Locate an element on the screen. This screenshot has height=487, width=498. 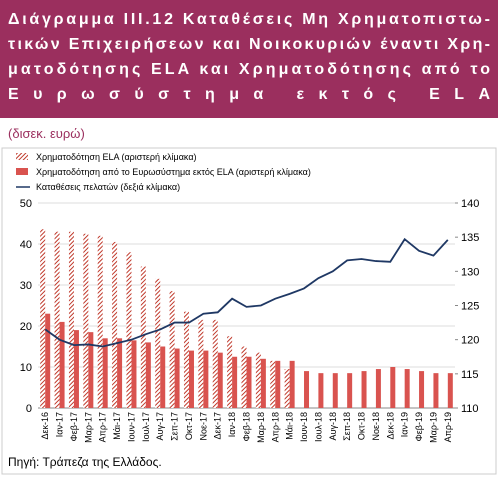
x-tick-label: Ιαν-17 is located at coordinates (60, 424).